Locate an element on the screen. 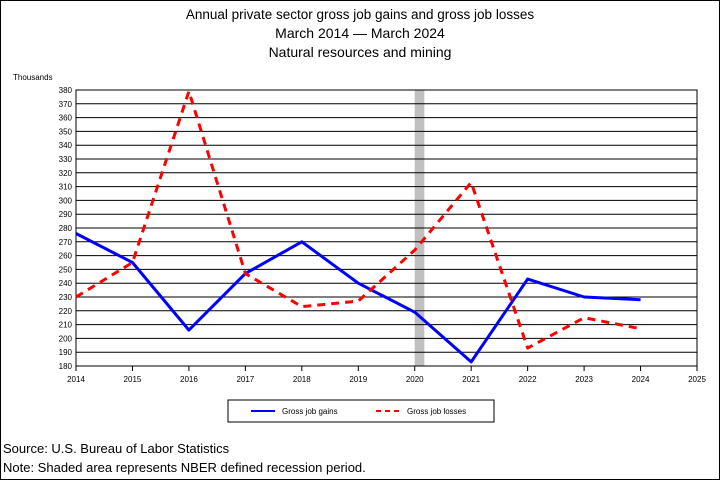  chart-industry: Natural resources and mining is located at coordinates (360, 52).